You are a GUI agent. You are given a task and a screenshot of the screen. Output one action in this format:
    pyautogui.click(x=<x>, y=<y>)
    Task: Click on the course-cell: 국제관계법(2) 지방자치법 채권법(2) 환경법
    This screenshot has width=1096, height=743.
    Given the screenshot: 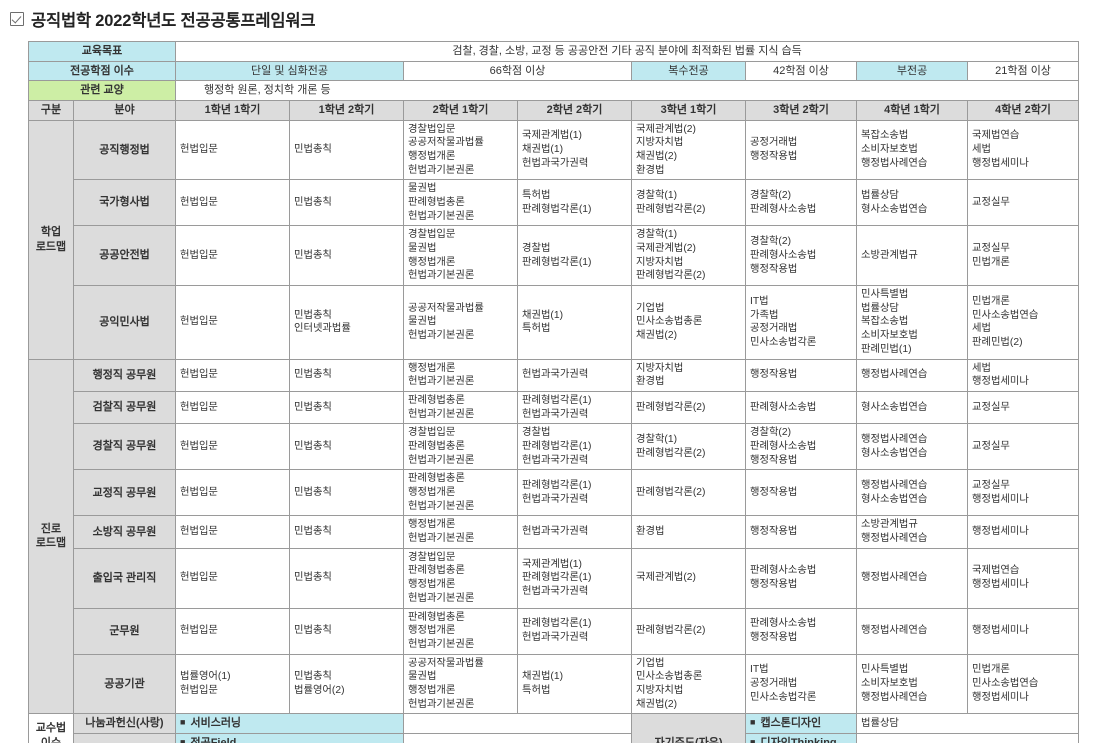 What is the action you would take?
    pyautogui.click(x=689, y=150)
    